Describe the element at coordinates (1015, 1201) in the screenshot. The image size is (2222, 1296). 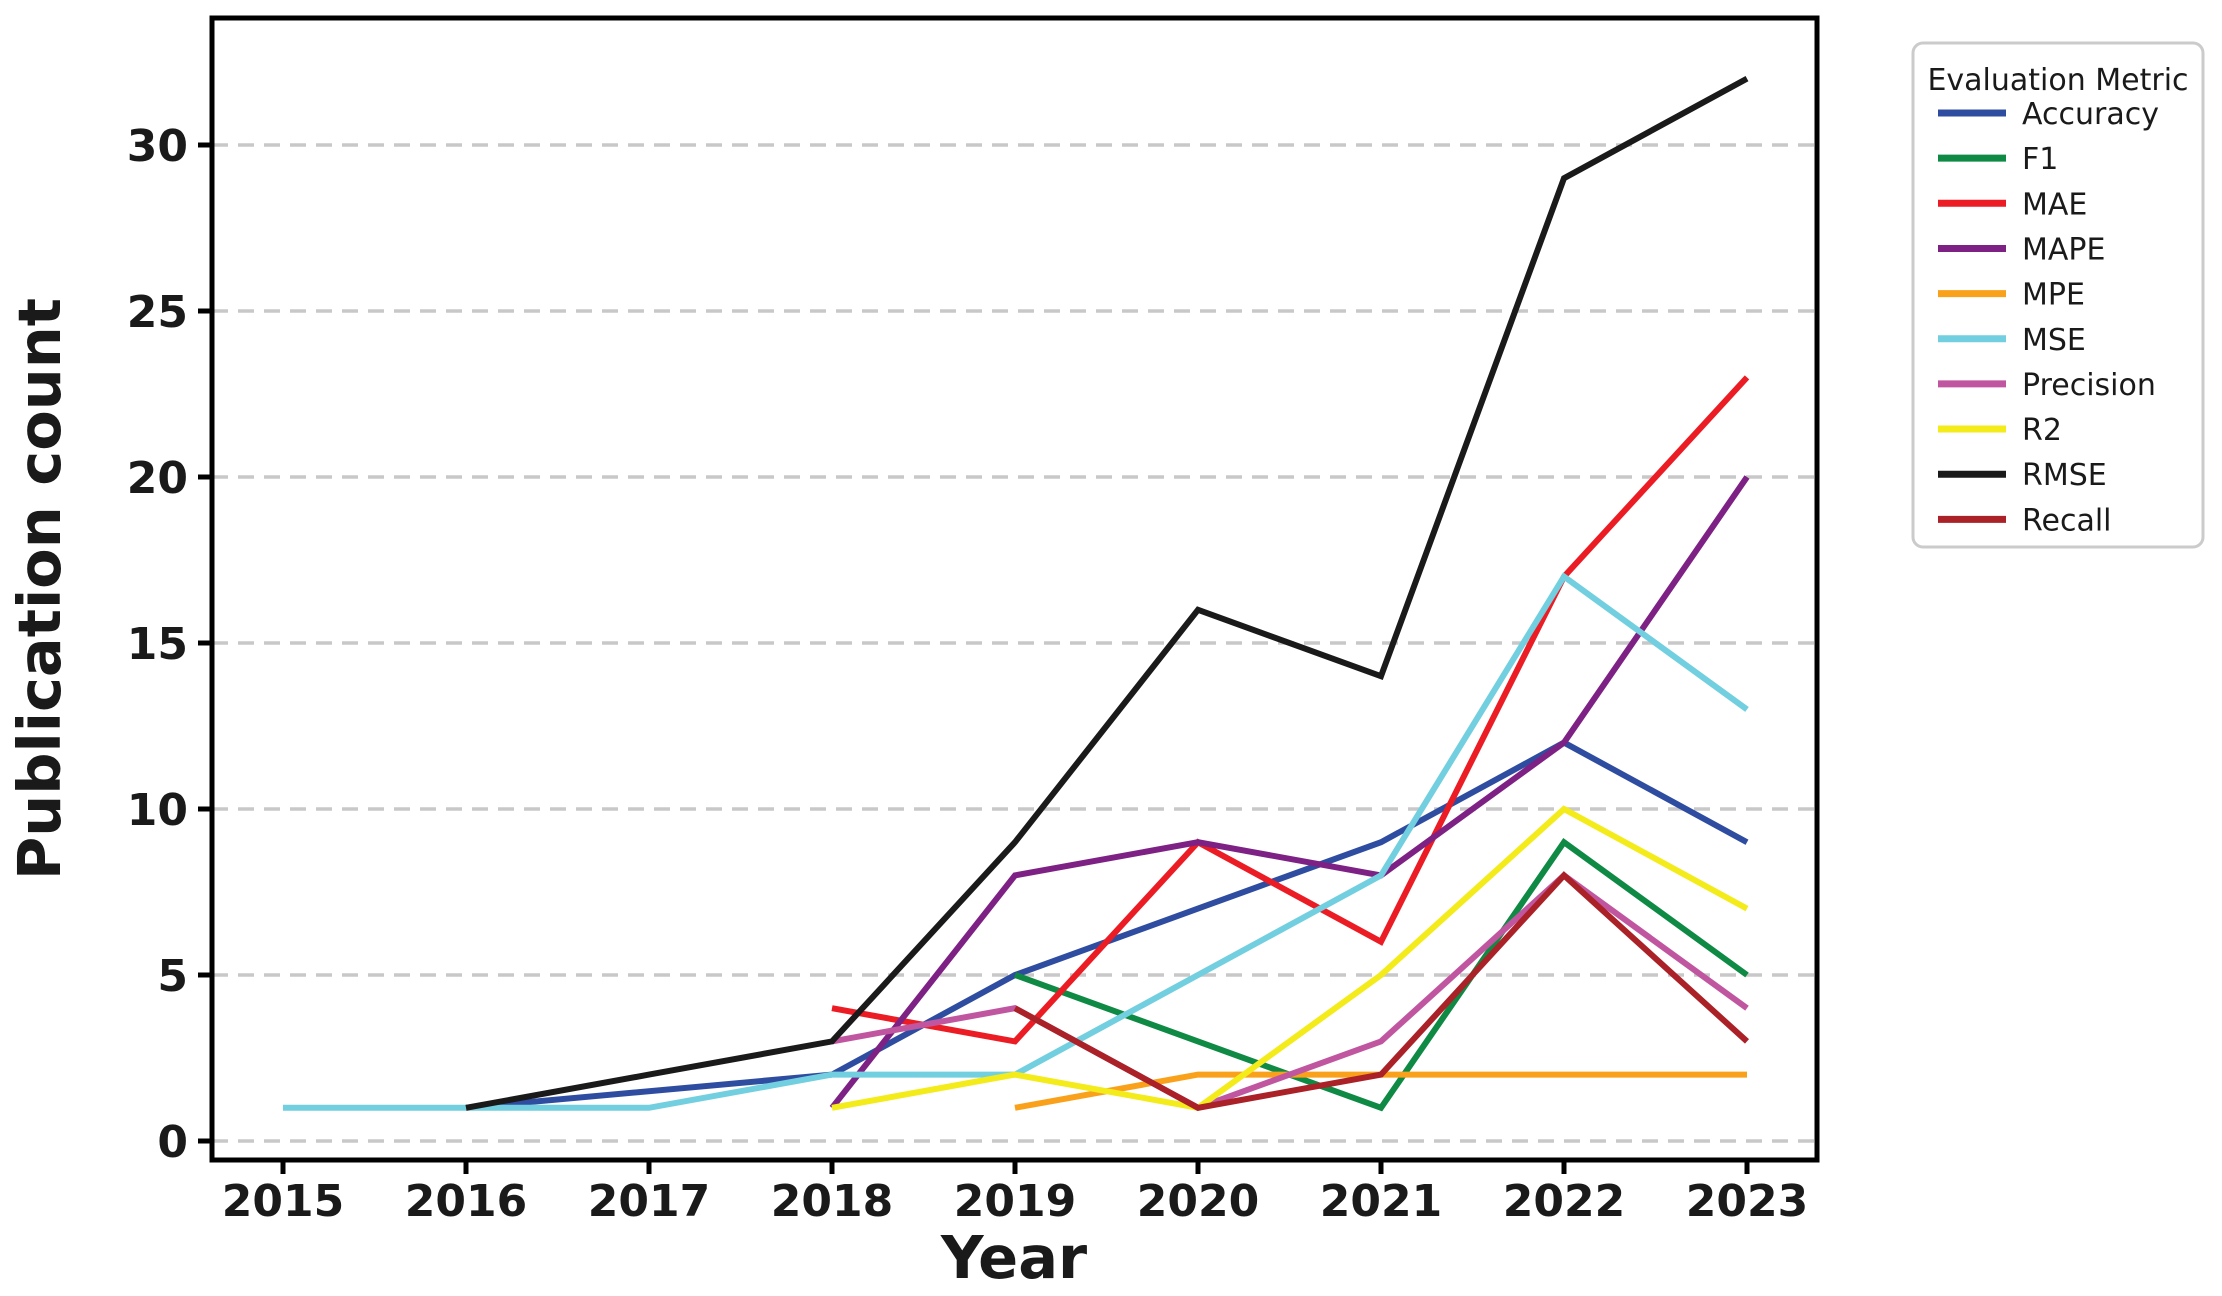
I see `x-tick-label: 2019` at that location.